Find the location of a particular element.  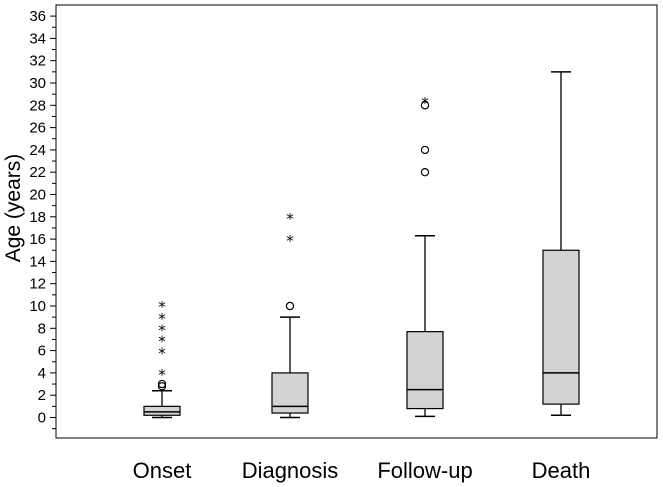

y-axis-title: Age (years) is located at coordinates (13, 208).